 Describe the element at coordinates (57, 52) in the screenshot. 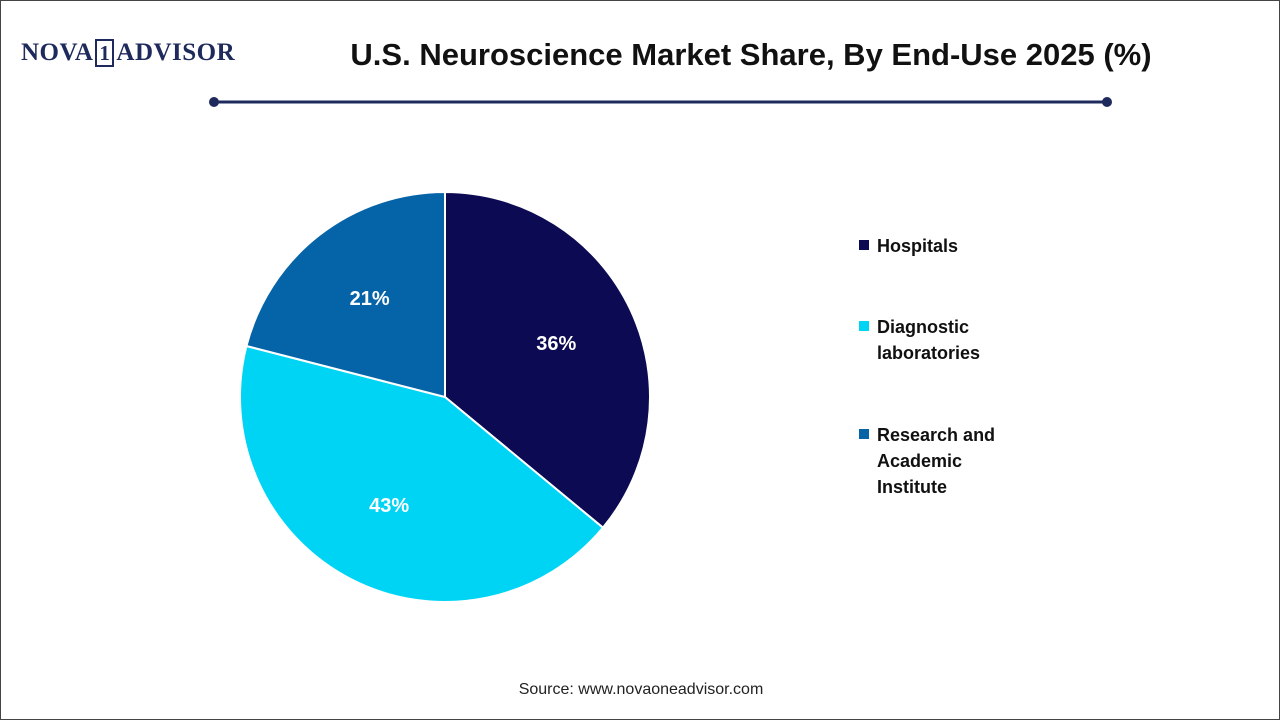

I see `logo-text: NOVA` at that location.